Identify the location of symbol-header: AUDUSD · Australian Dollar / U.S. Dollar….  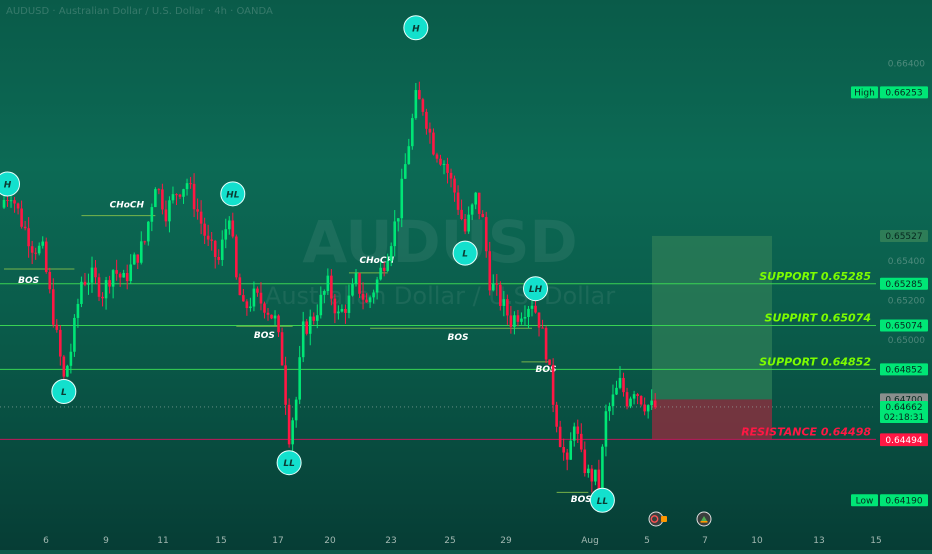
(139, 11).